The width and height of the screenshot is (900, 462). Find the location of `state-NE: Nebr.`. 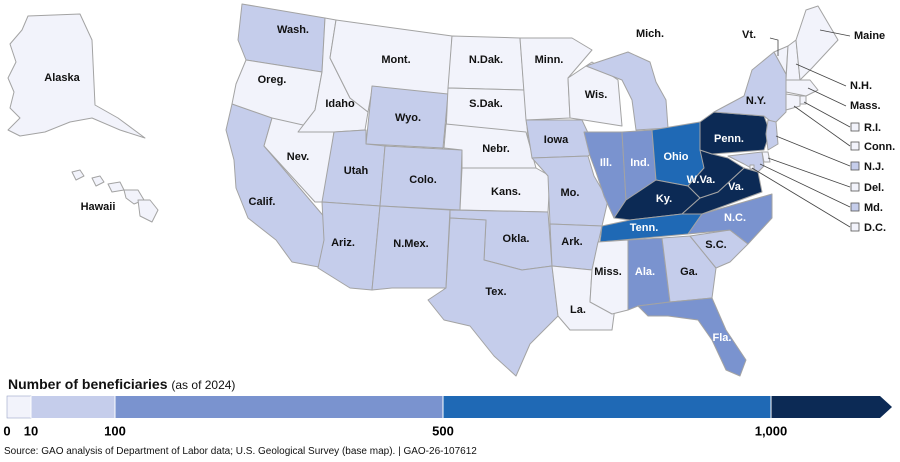

state-NE: Nebr. is located at coordinates (490, 146).